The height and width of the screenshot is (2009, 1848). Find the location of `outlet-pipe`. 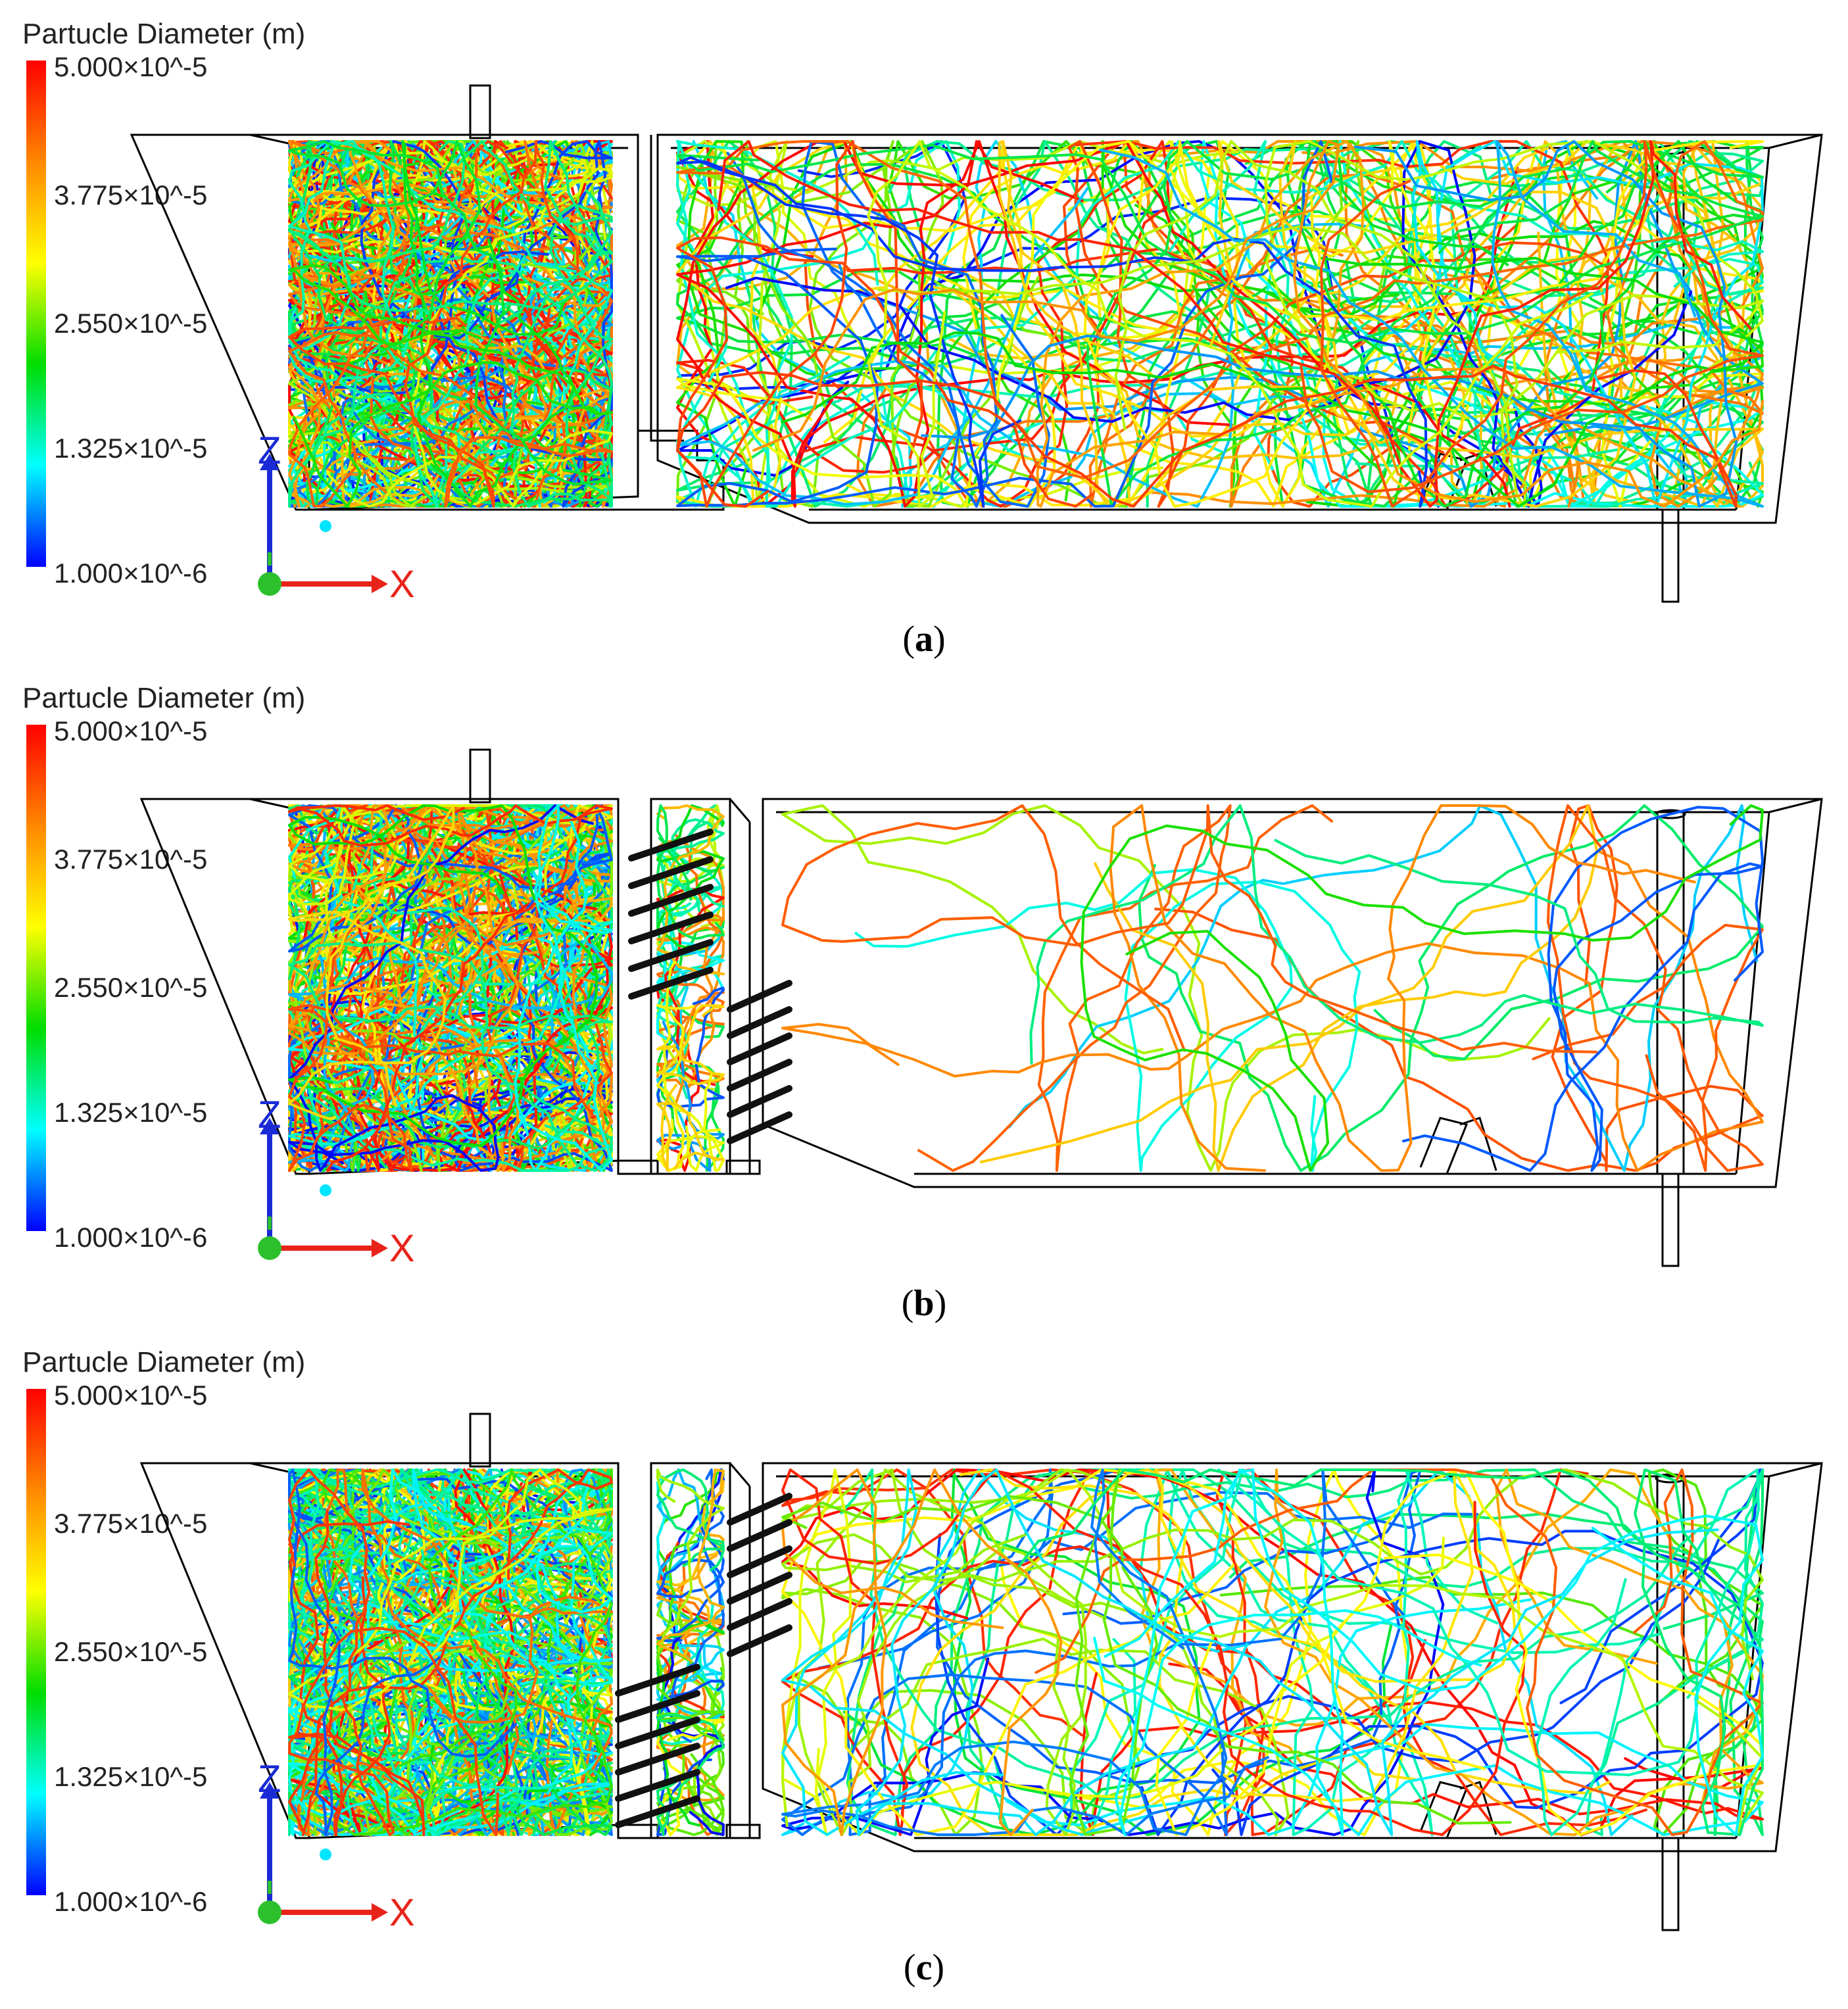

outlet-pipe is located at coordinates (1670, 1884).